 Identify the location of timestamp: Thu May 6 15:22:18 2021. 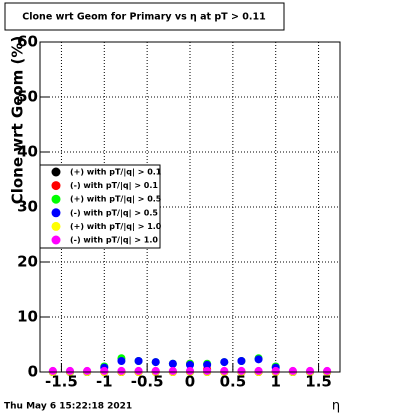
(68, 407).